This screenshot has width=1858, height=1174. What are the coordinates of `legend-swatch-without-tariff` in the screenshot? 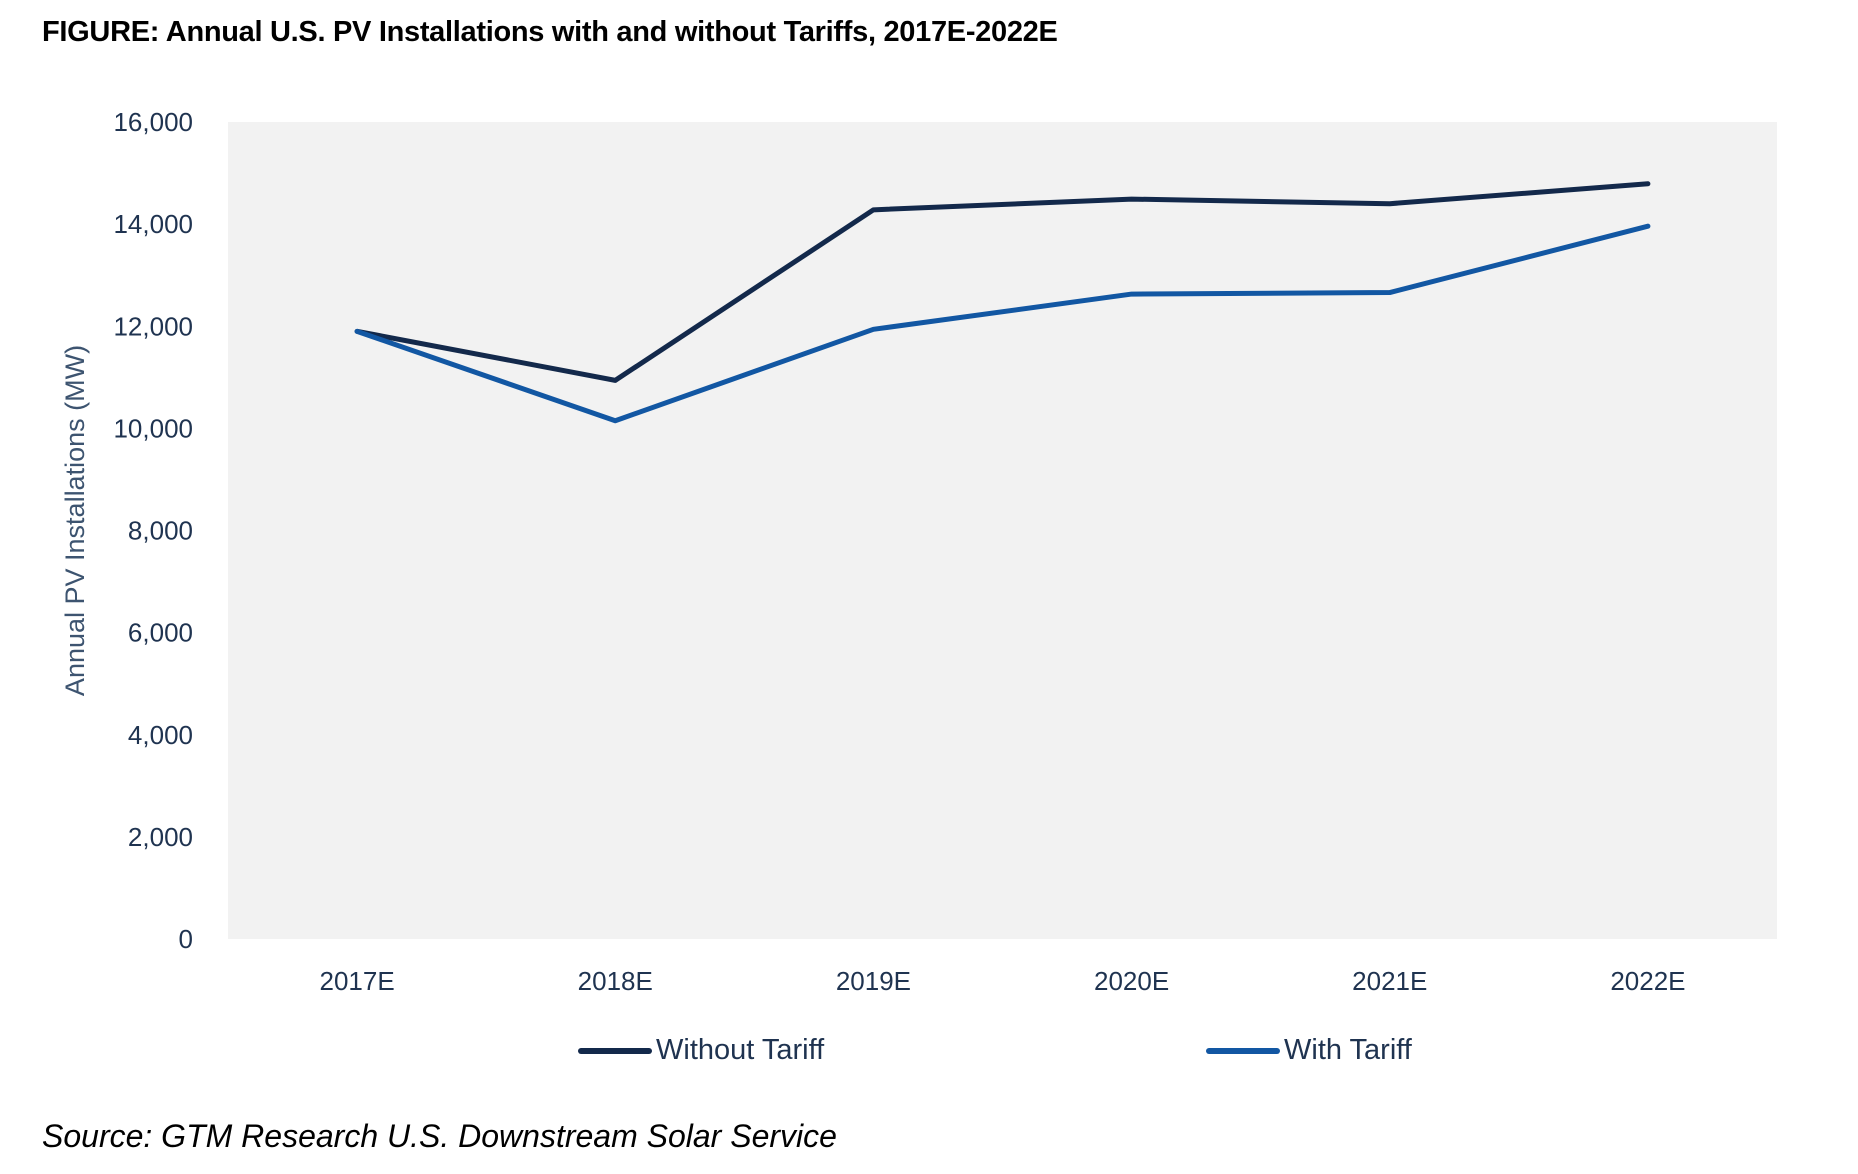 It's located at (615, 1050).